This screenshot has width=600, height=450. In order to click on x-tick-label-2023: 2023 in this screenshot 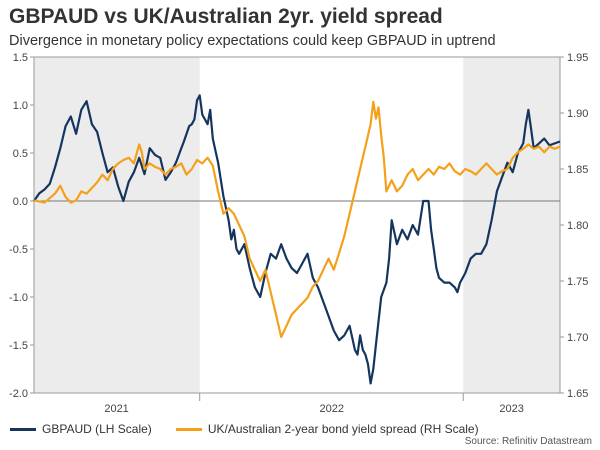, I will do `click(511, 409)`.